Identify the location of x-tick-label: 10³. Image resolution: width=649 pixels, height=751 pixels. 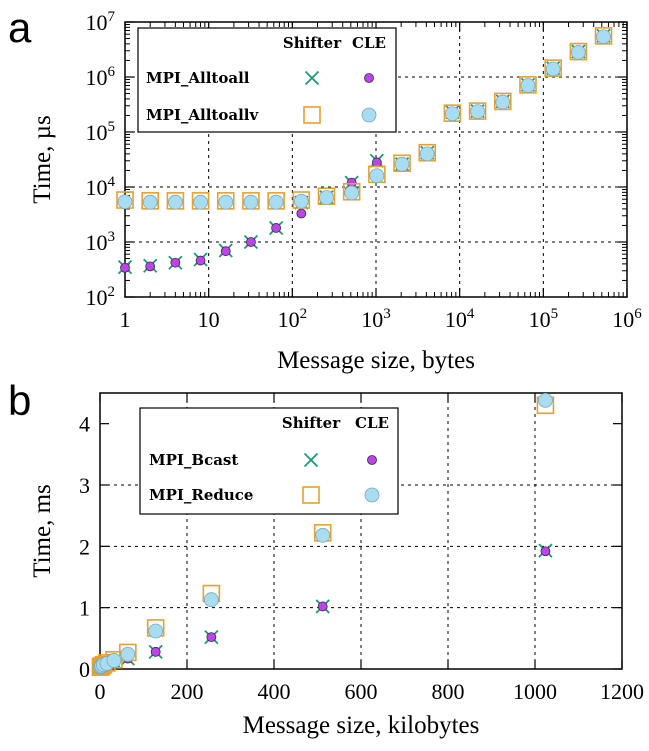
(376, 319).